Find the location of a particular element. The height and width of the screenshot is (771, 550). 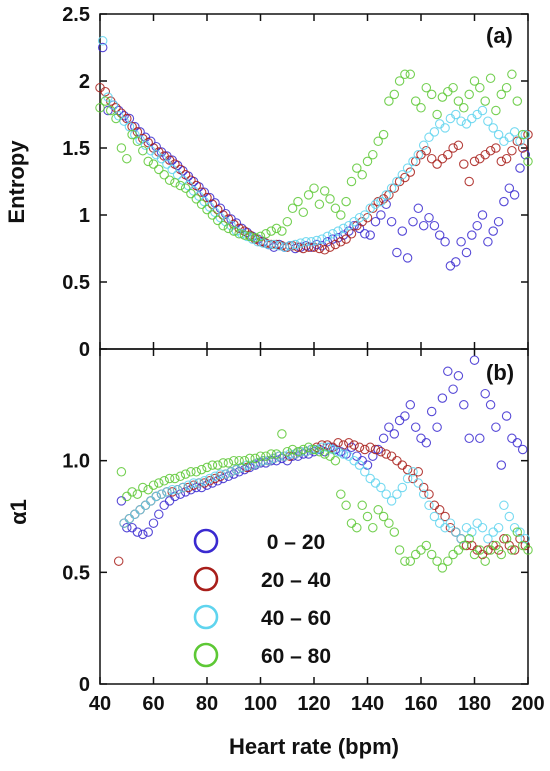

x-axis-title: Heart rate (bpm) is located at coordinates (314, 746).